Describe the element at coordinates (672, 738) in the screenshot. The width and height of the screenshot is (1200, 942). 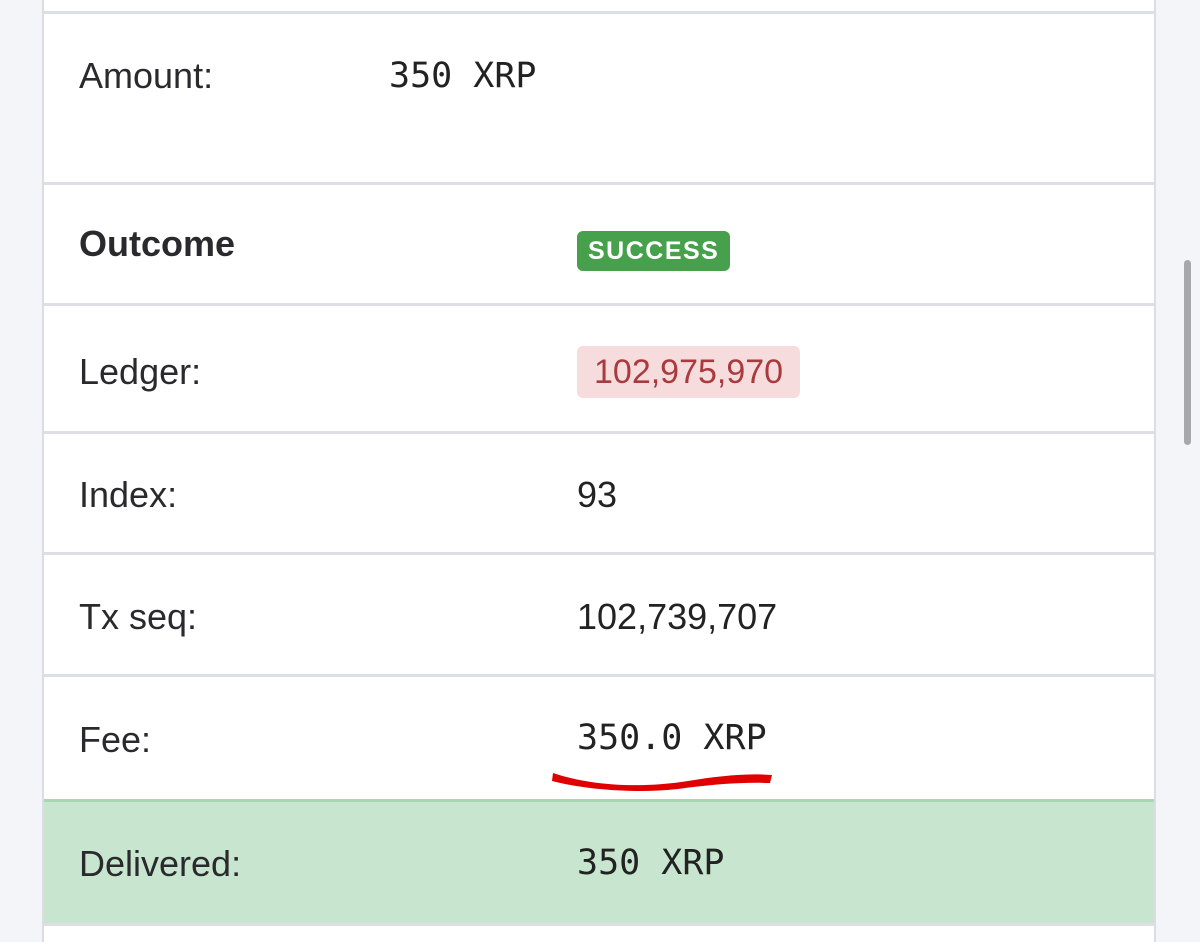
I see `fee-value: 350.0 XRP` at that location.